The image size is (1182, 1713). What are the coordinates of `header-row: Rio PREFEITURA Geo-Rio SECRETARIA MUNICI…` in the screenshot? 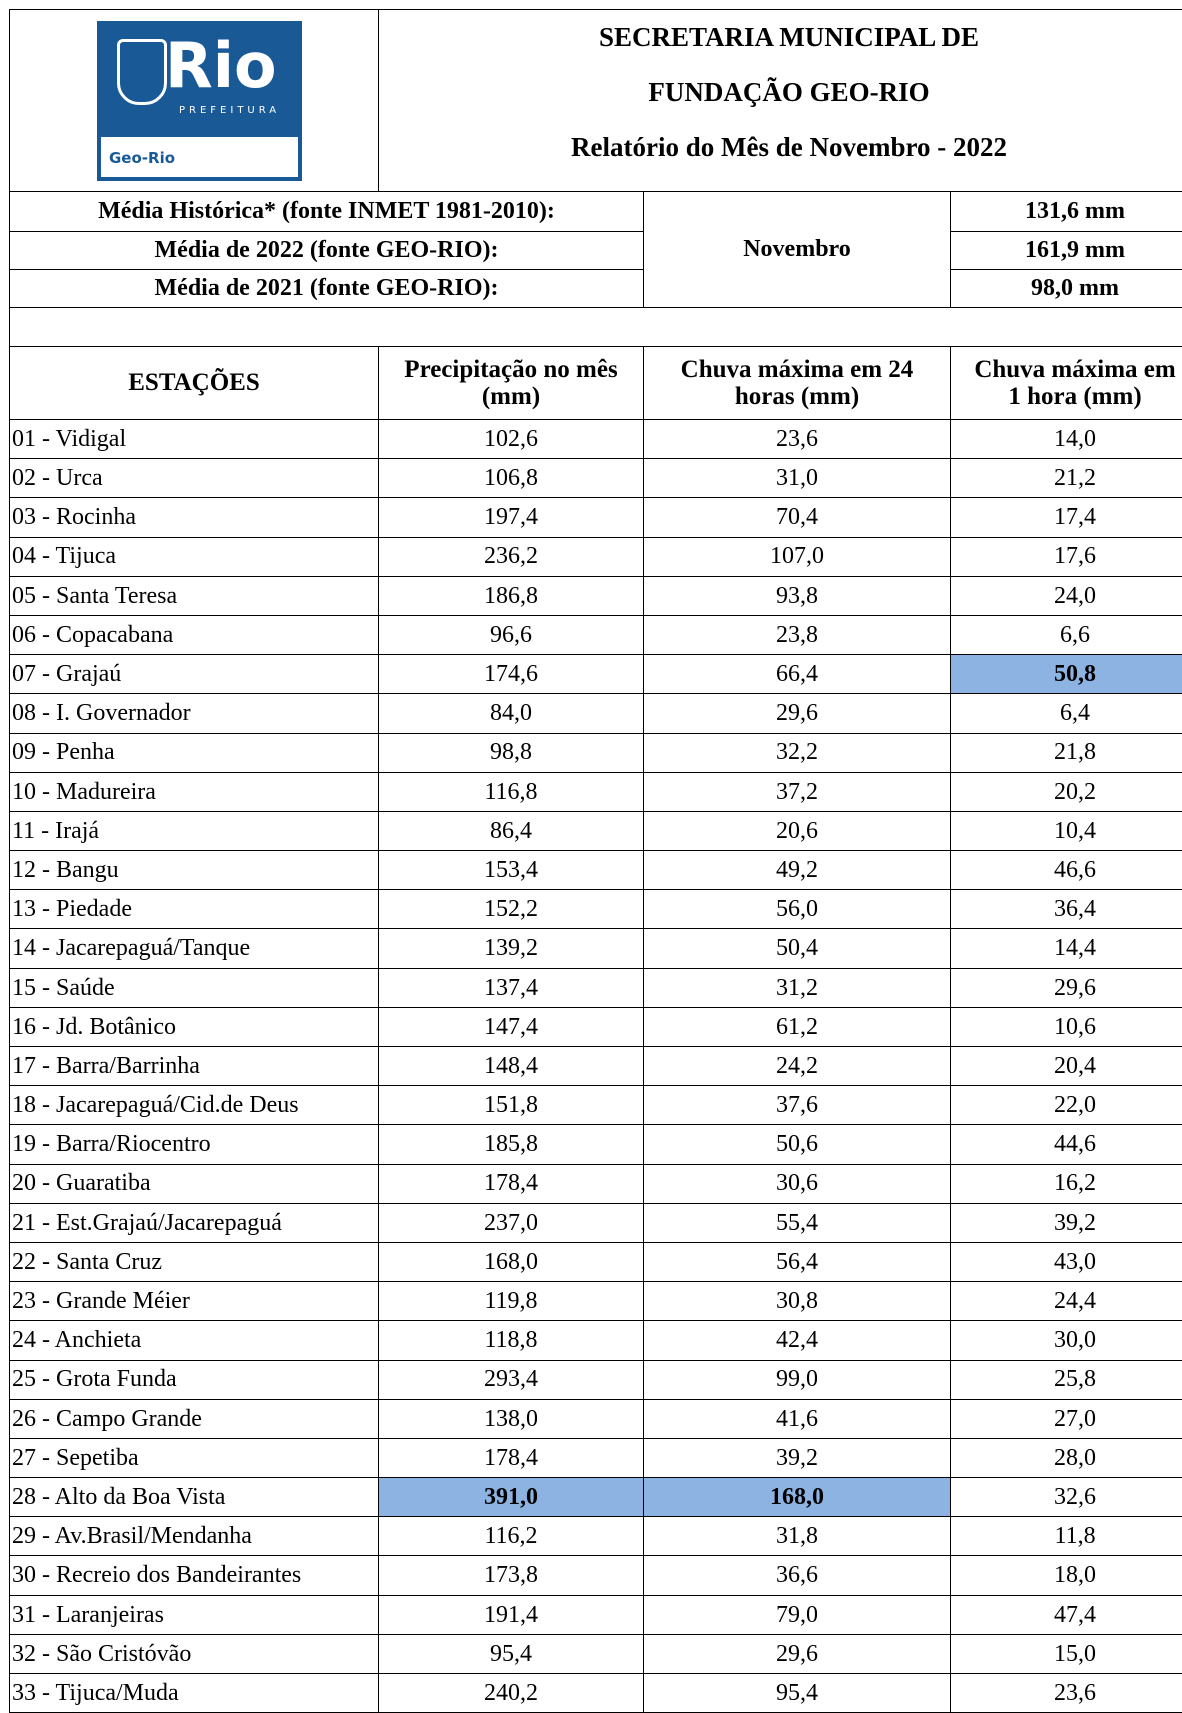 It's located at (595, 100).